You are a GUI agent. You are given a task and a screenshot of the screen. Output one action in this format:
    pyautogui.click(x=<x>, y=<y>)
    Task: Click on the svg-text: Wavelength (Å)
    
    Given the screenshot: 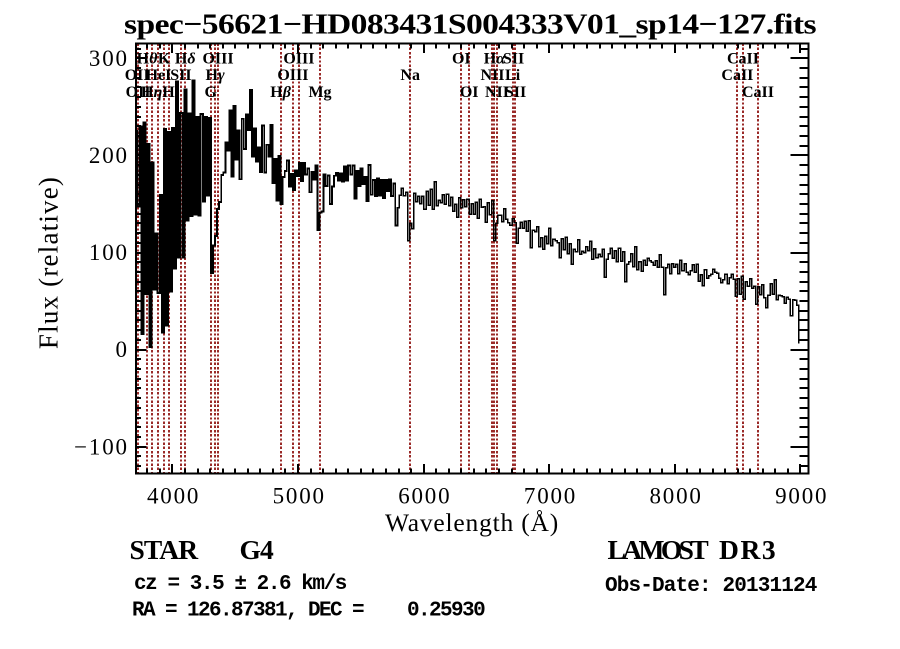 What is the action you would take?
    pyautogui.click(x=472, y=522)
    